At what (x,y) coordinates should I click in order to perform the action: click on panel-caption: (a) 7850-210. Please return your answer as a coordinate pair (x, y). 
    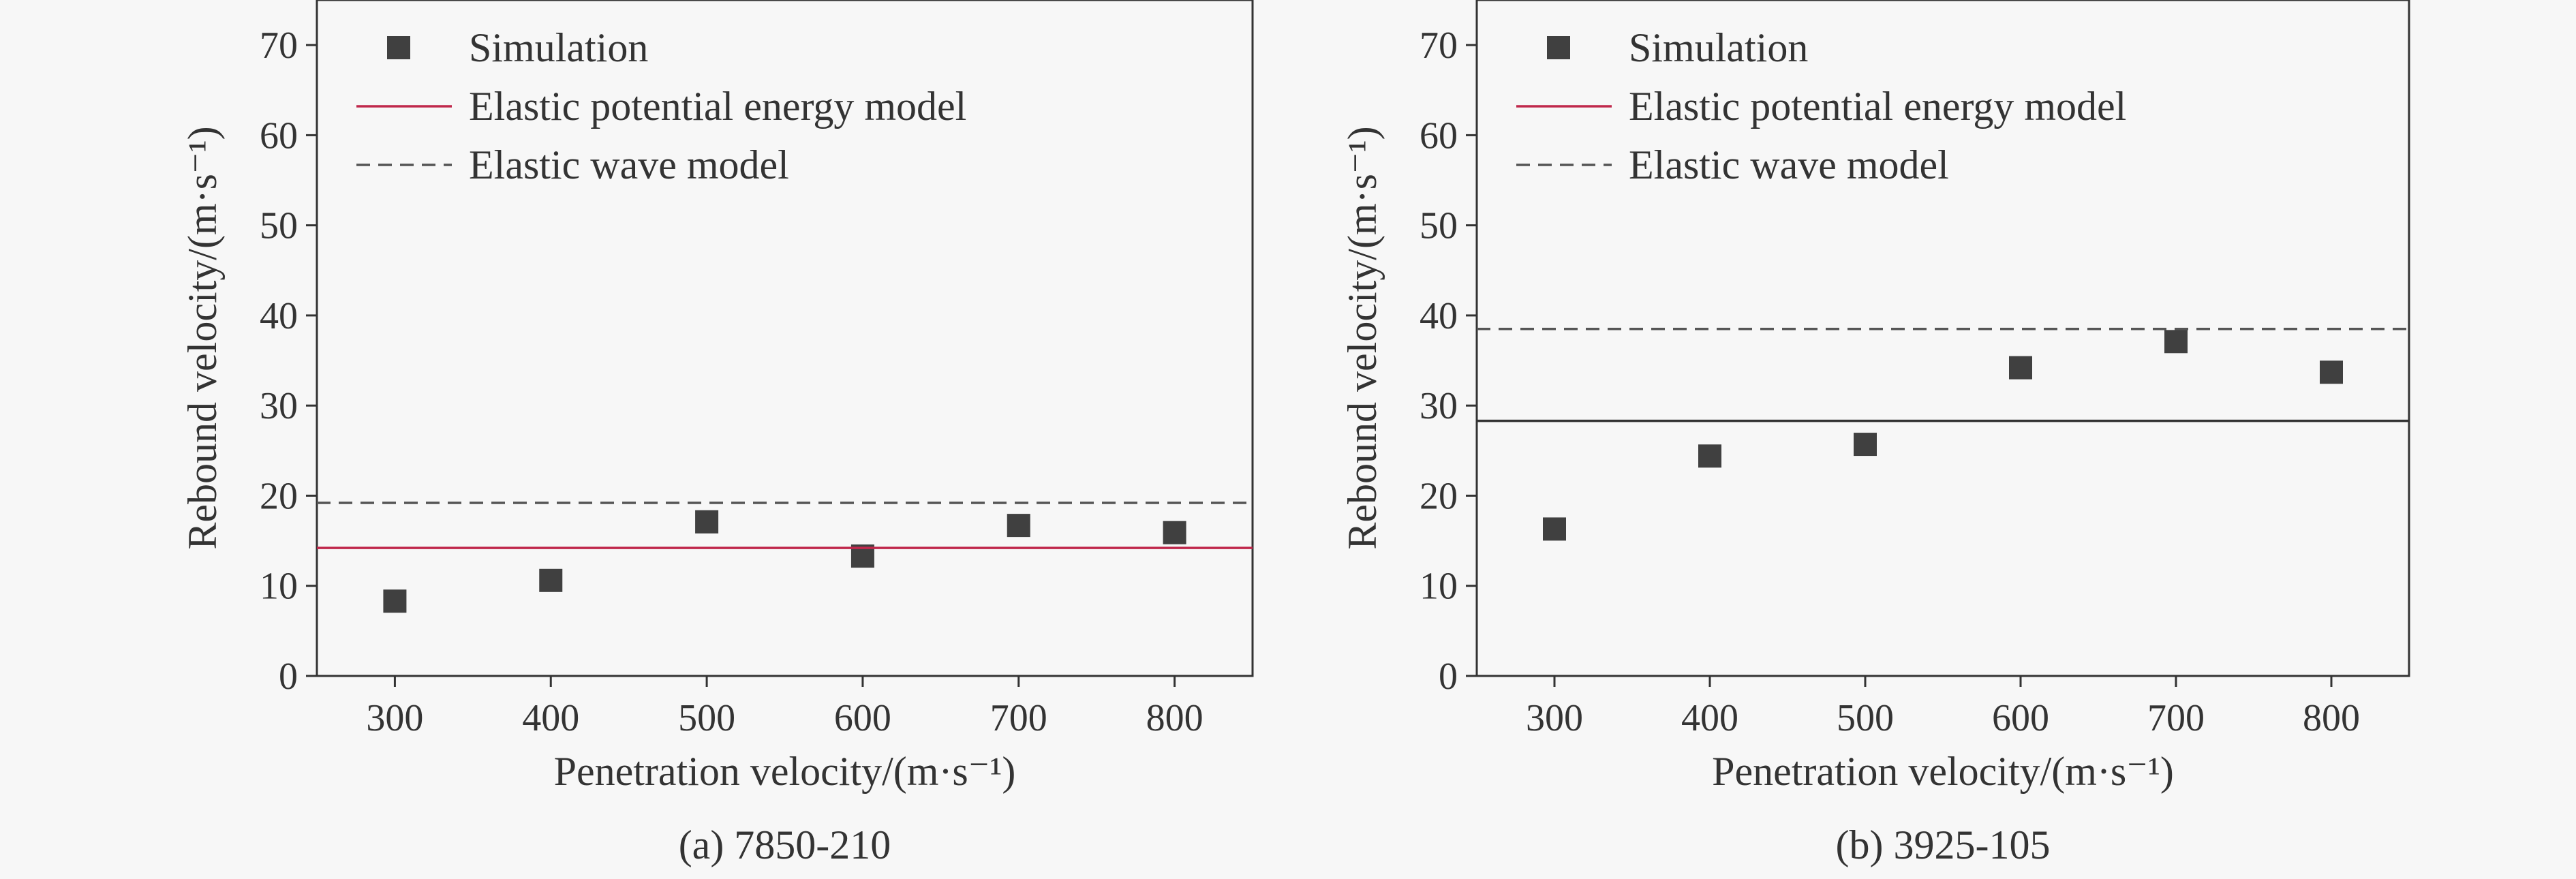
    Looking at the image, I should click on (785, 845).